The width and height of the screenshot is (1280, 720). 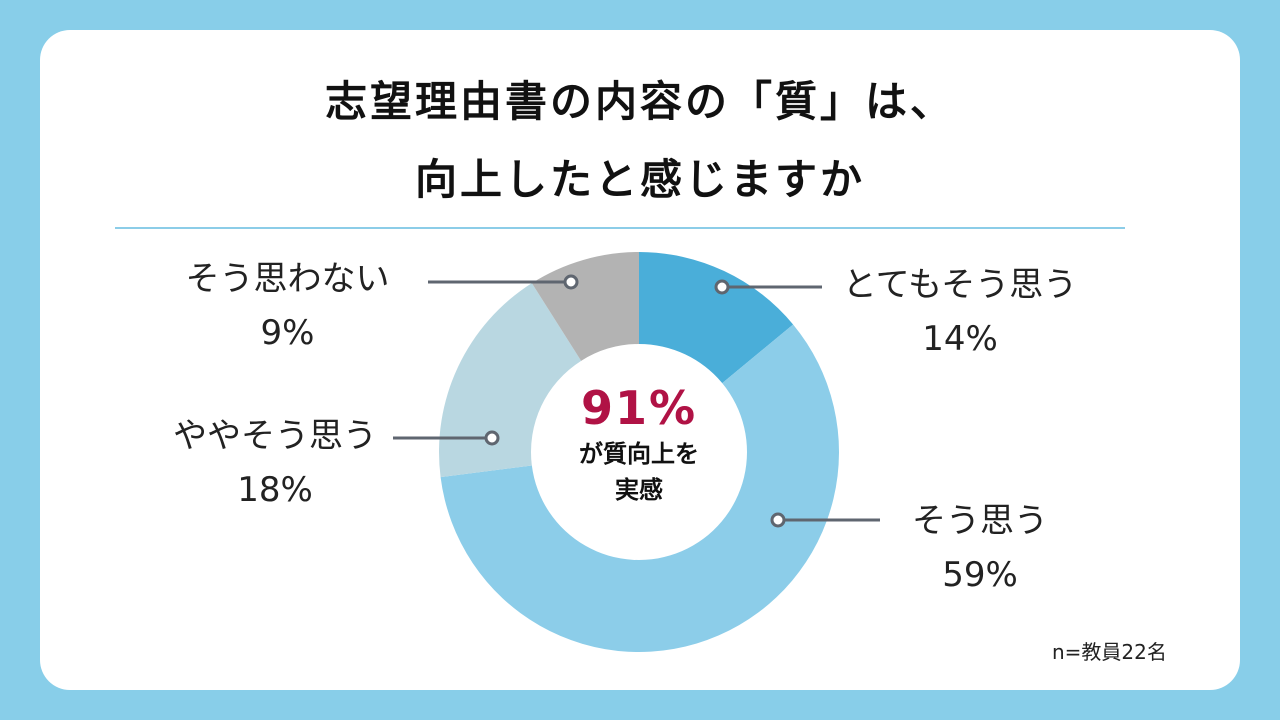 What do you see at coordinates (620, 228) in the screenshot?
I see `title-divider` at bounding box center [620, 228].